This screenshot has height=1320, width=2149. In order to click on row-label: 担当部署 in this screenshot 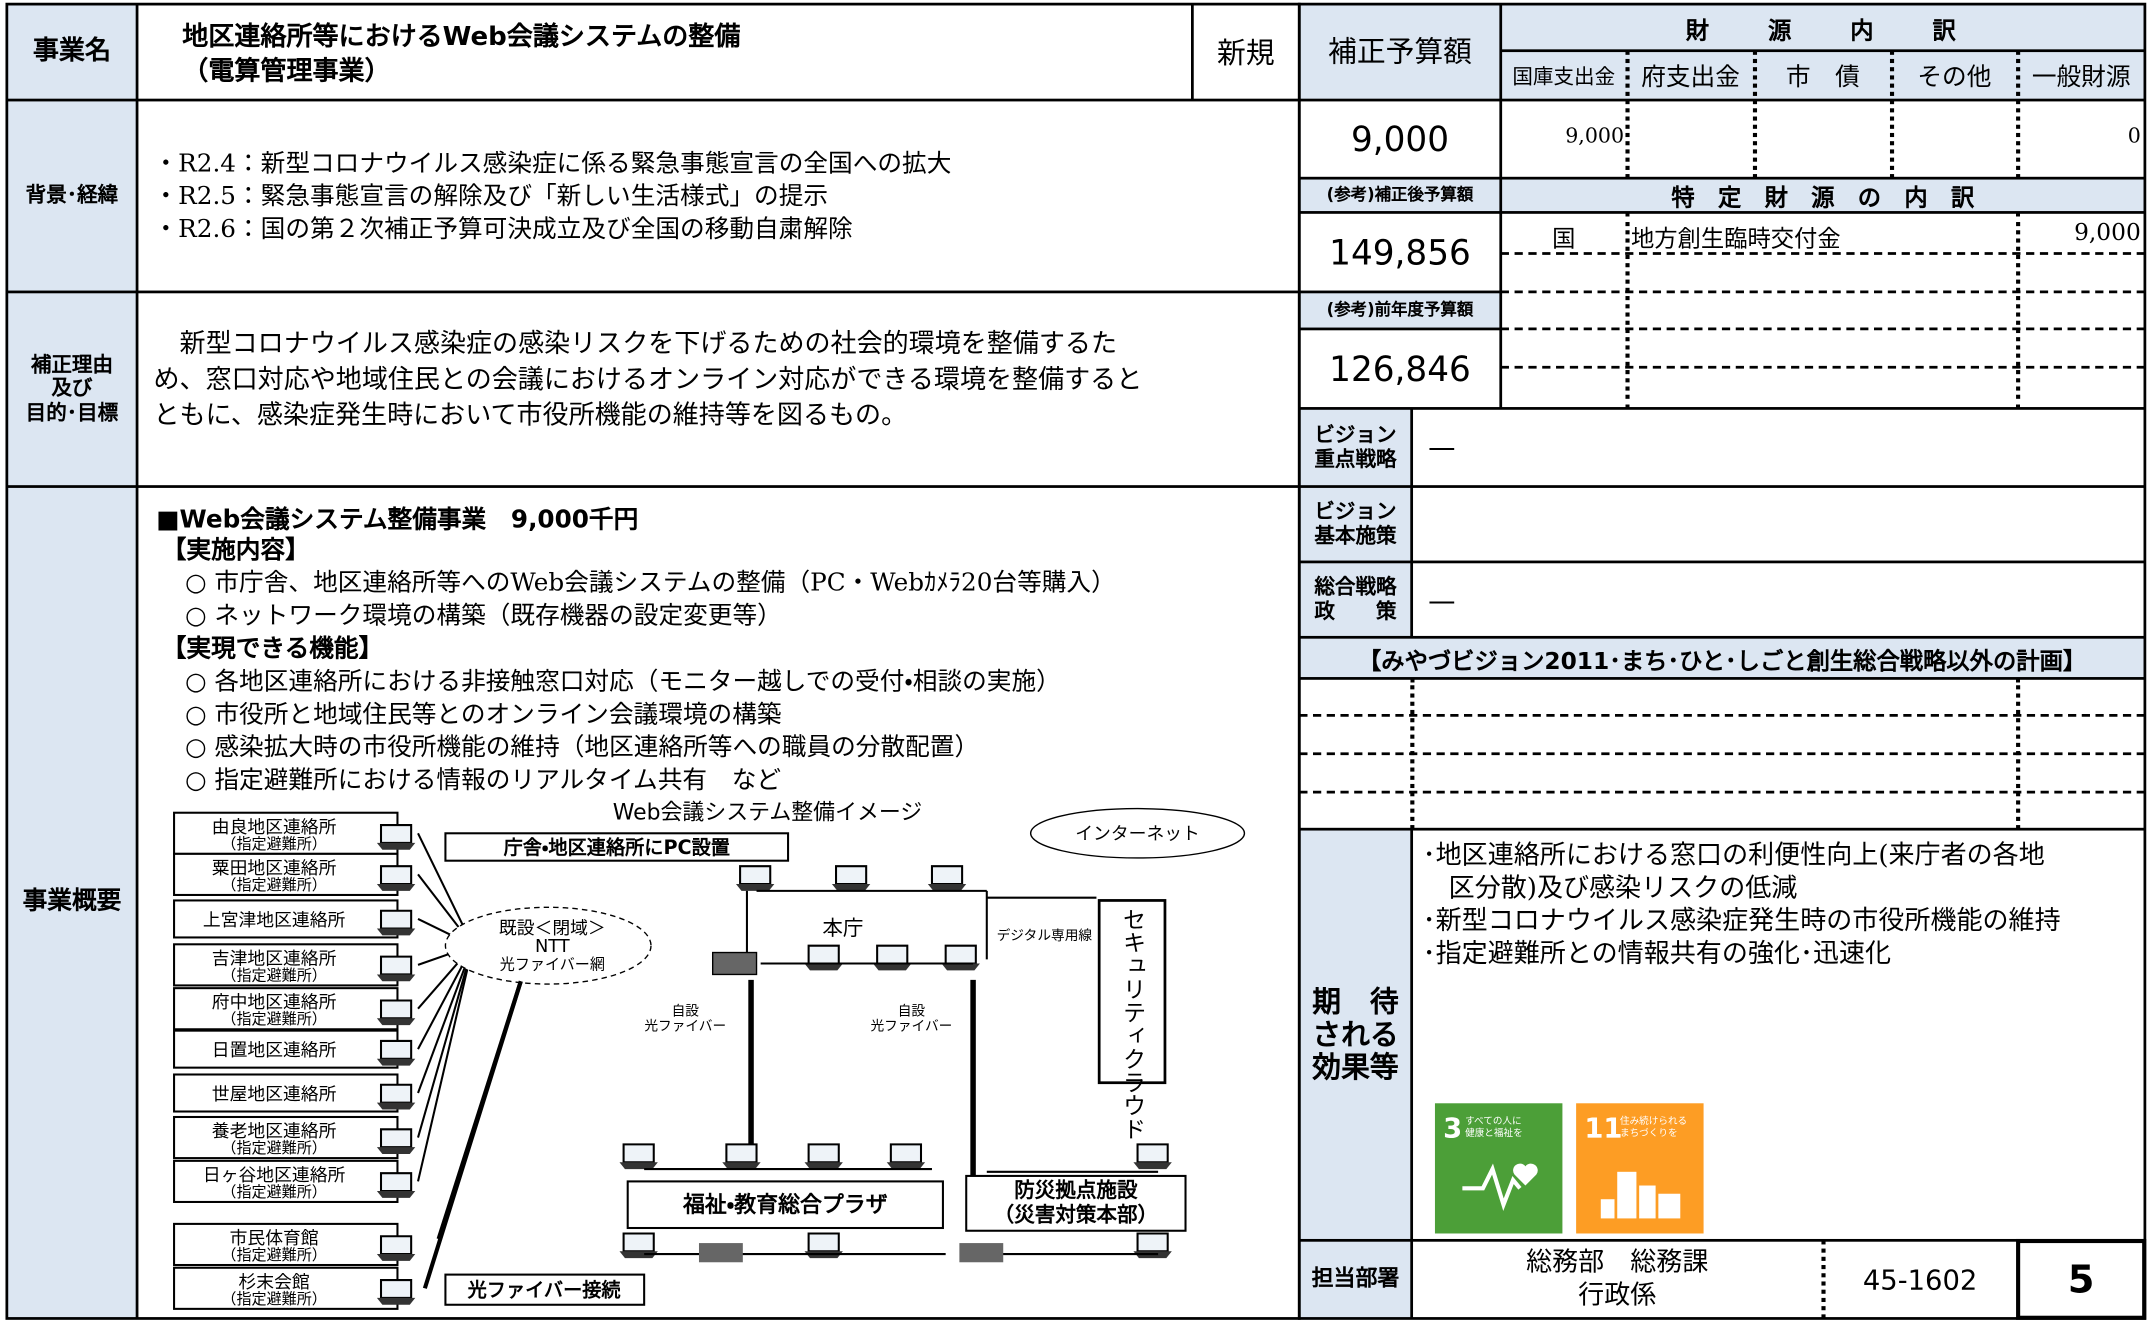, I will do `click(1355, 1279)`.